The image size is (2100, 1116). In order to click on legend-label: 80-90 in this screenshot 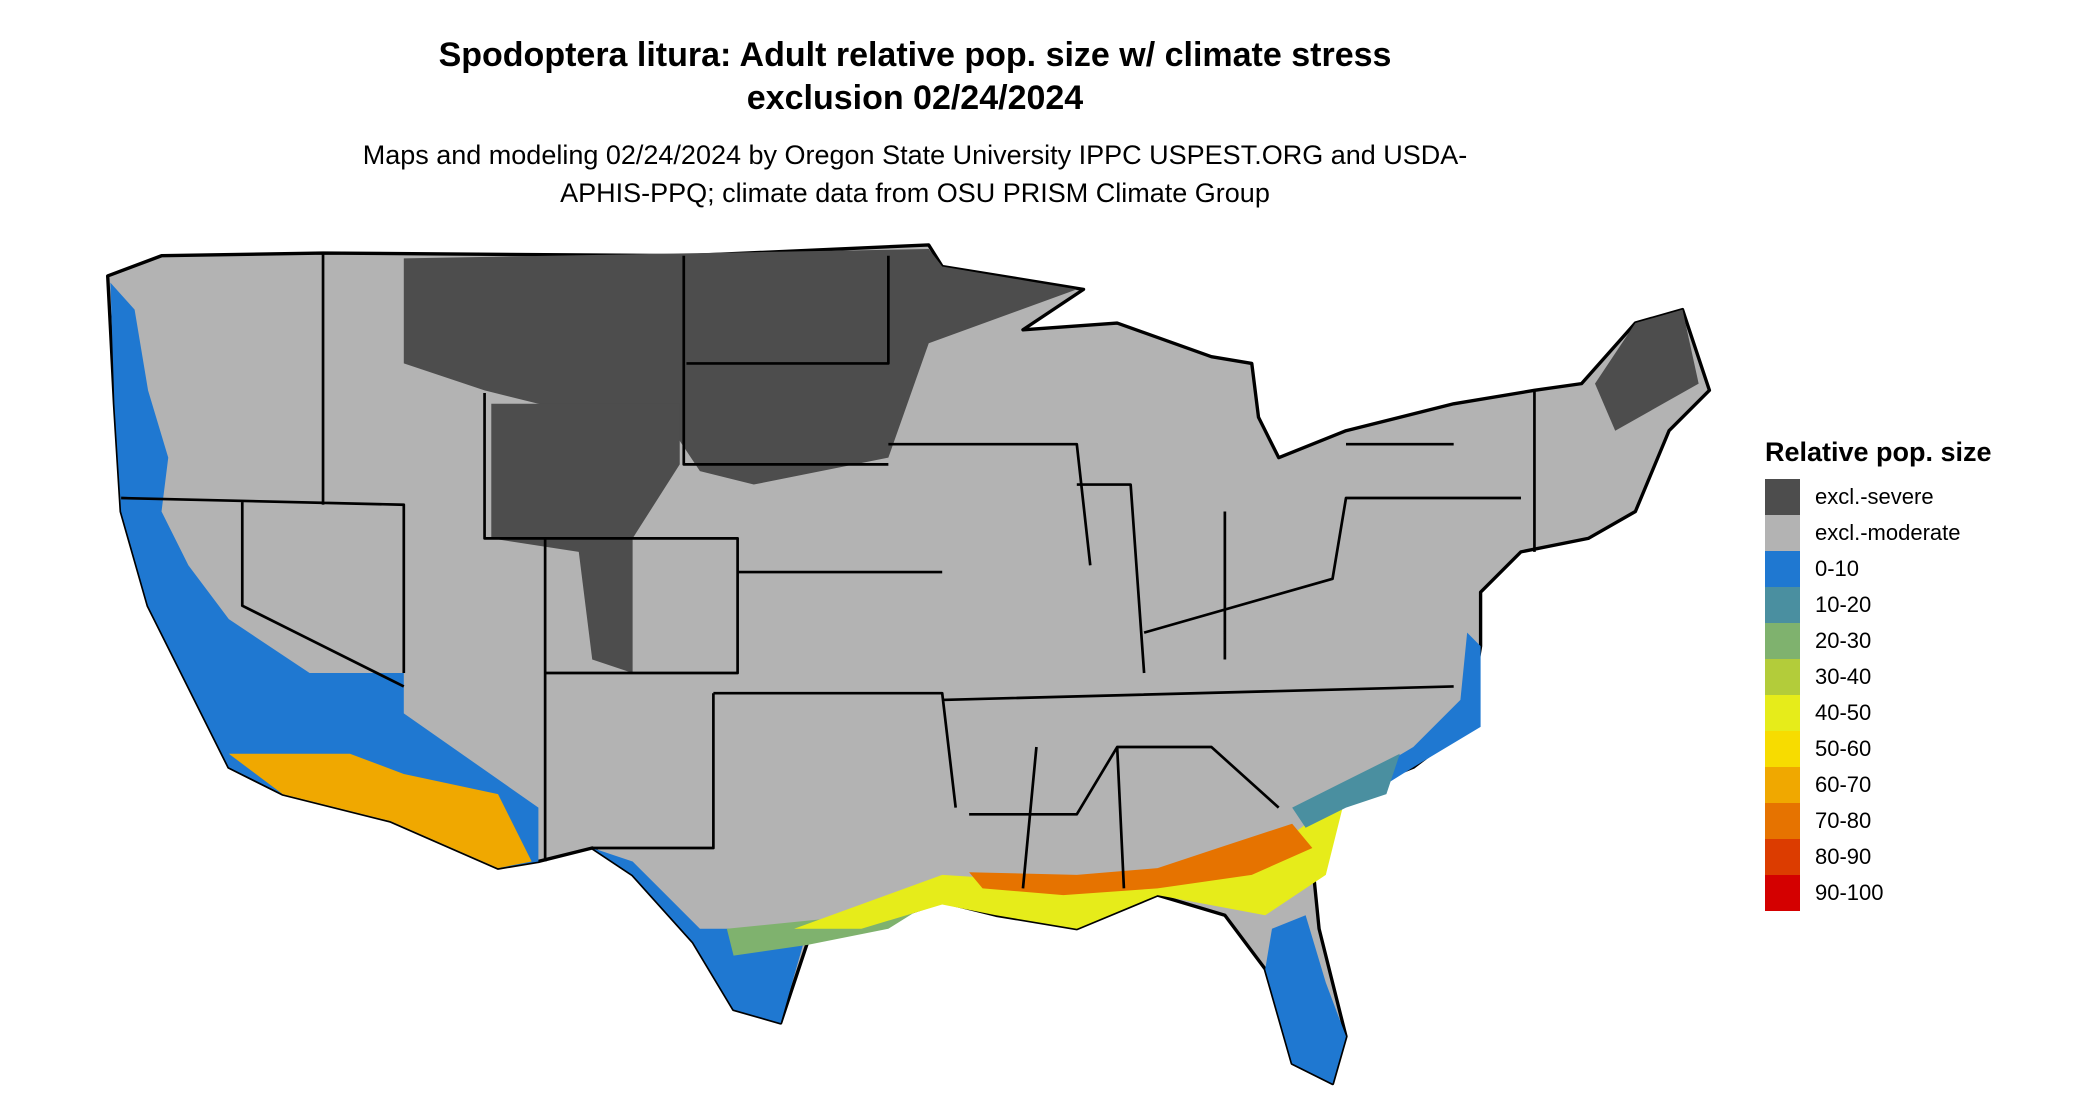, I will do `click(1843, 856)`.